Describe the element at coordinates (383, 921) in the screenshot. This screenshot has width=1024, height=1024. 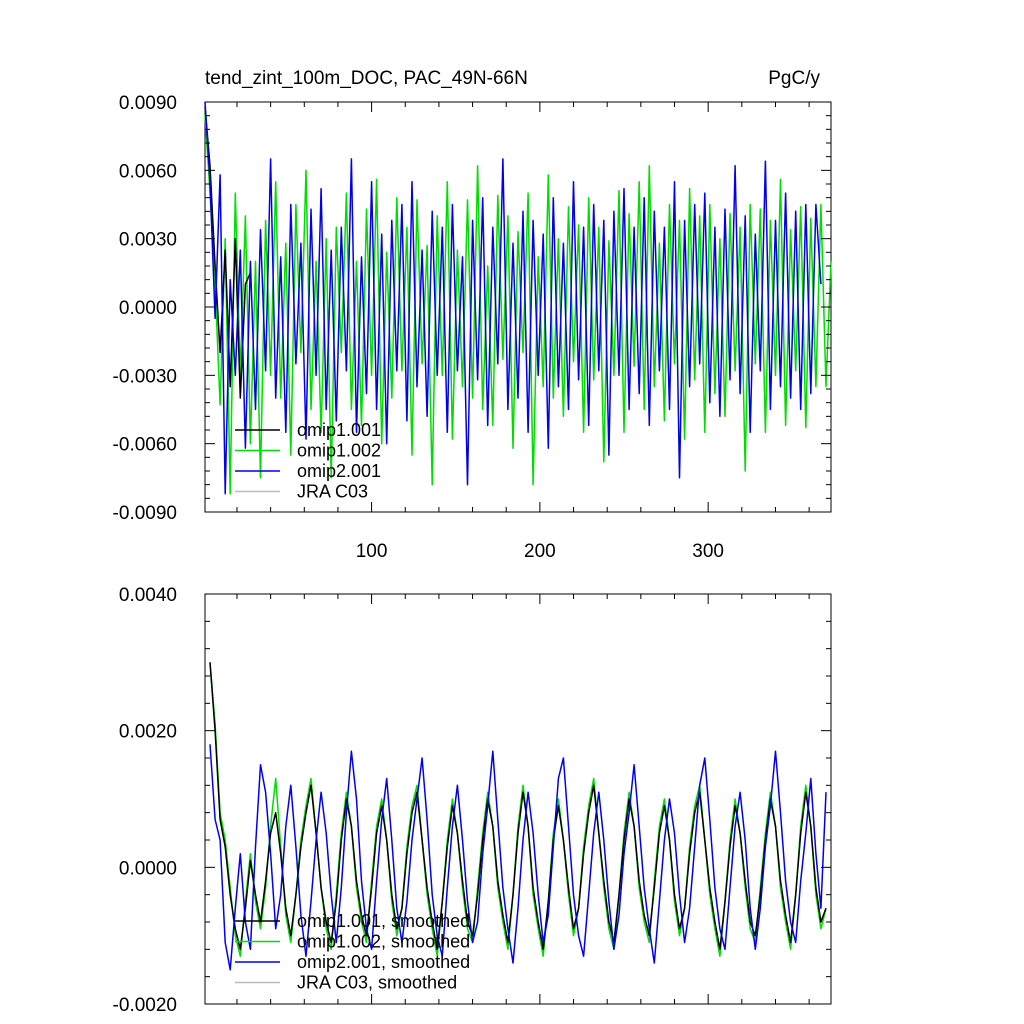
I see `bottom-legend-label: omip1.001, smoothed` at that location.